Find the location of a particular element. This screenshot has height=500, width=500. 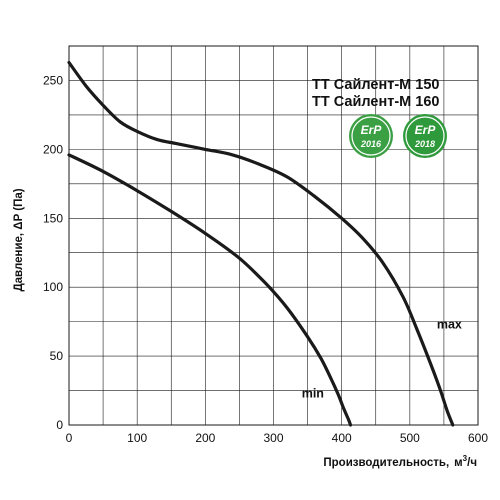

y-tick-label: 250 is located at coordinates (53, 80).